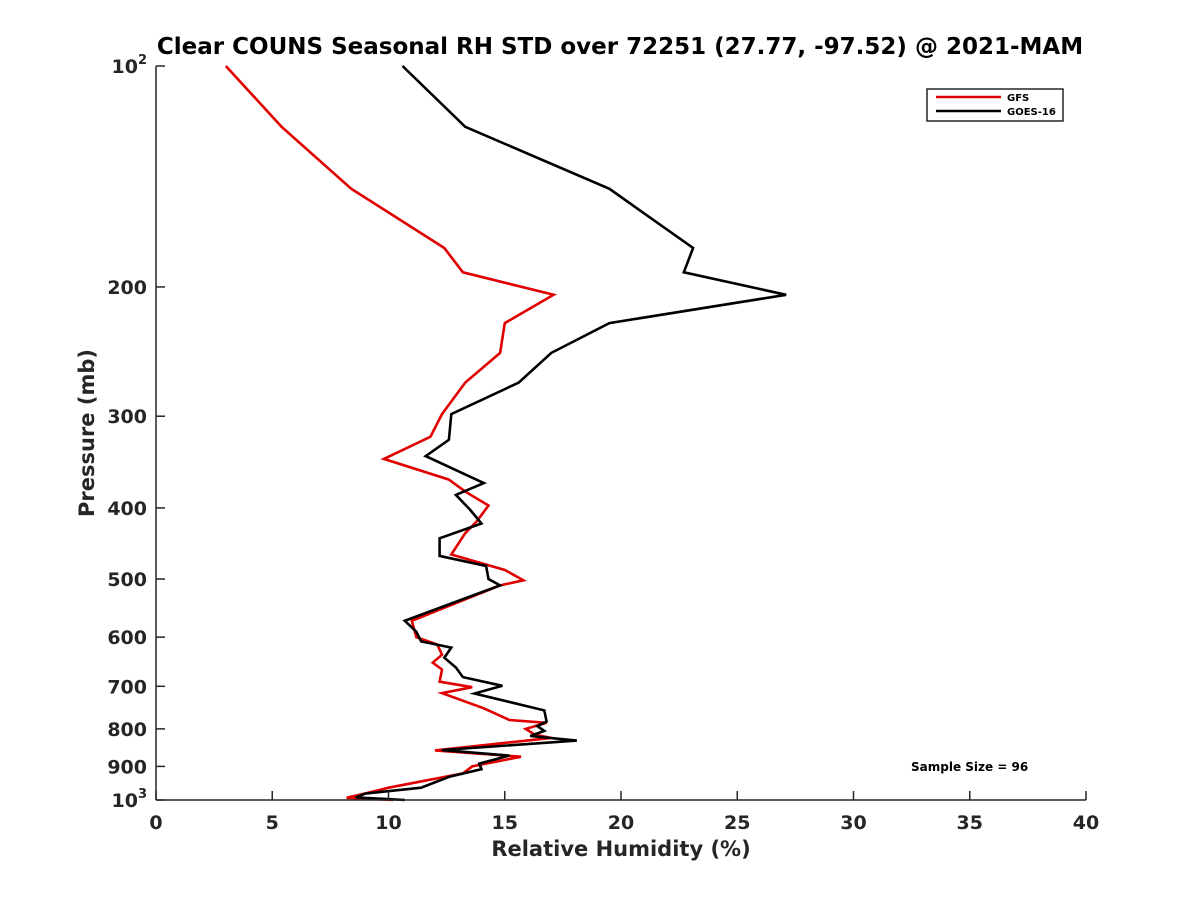 This screenshot has width=1200, height=900. Describe the element at coordinates (505, 823) in the screenshot. I see `x-tick-label: 15` at that location.